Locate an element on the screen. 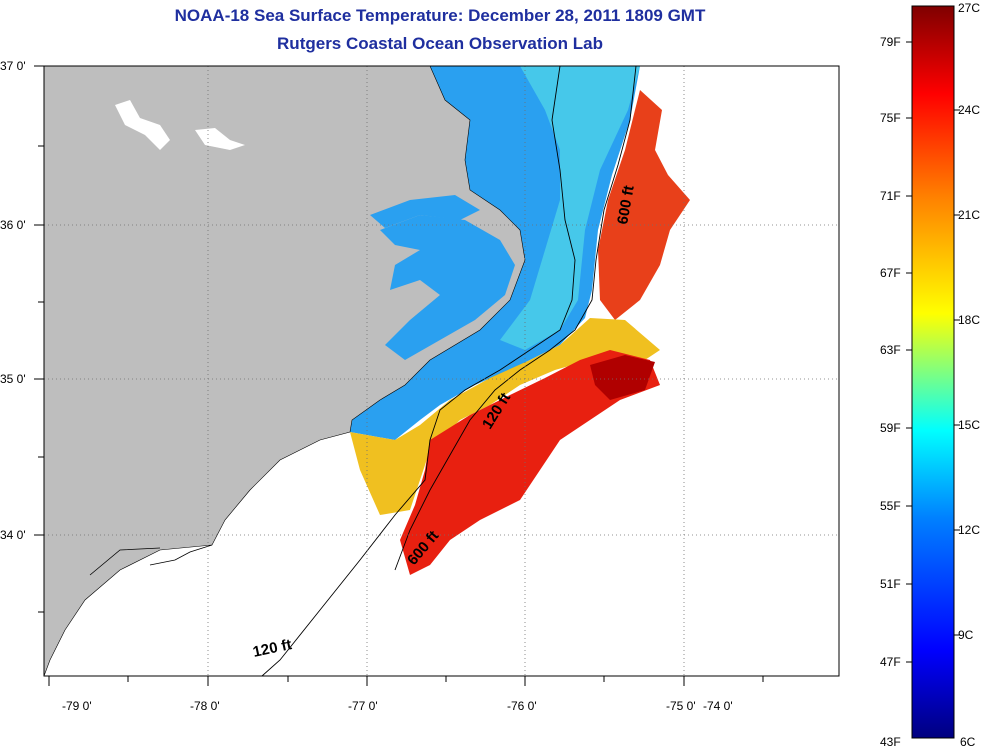 The image size is (984, 754). colorbar-c-label: 18C is located at coordinates (969, 320).